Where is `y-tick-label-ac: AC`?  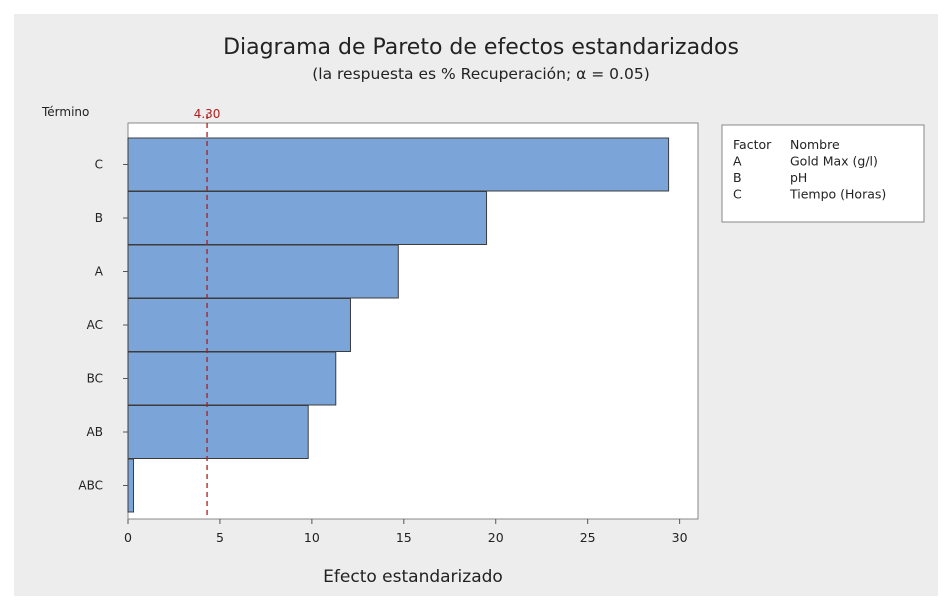
y-tick-label-ac: AC is located at coordinates (95, 325).